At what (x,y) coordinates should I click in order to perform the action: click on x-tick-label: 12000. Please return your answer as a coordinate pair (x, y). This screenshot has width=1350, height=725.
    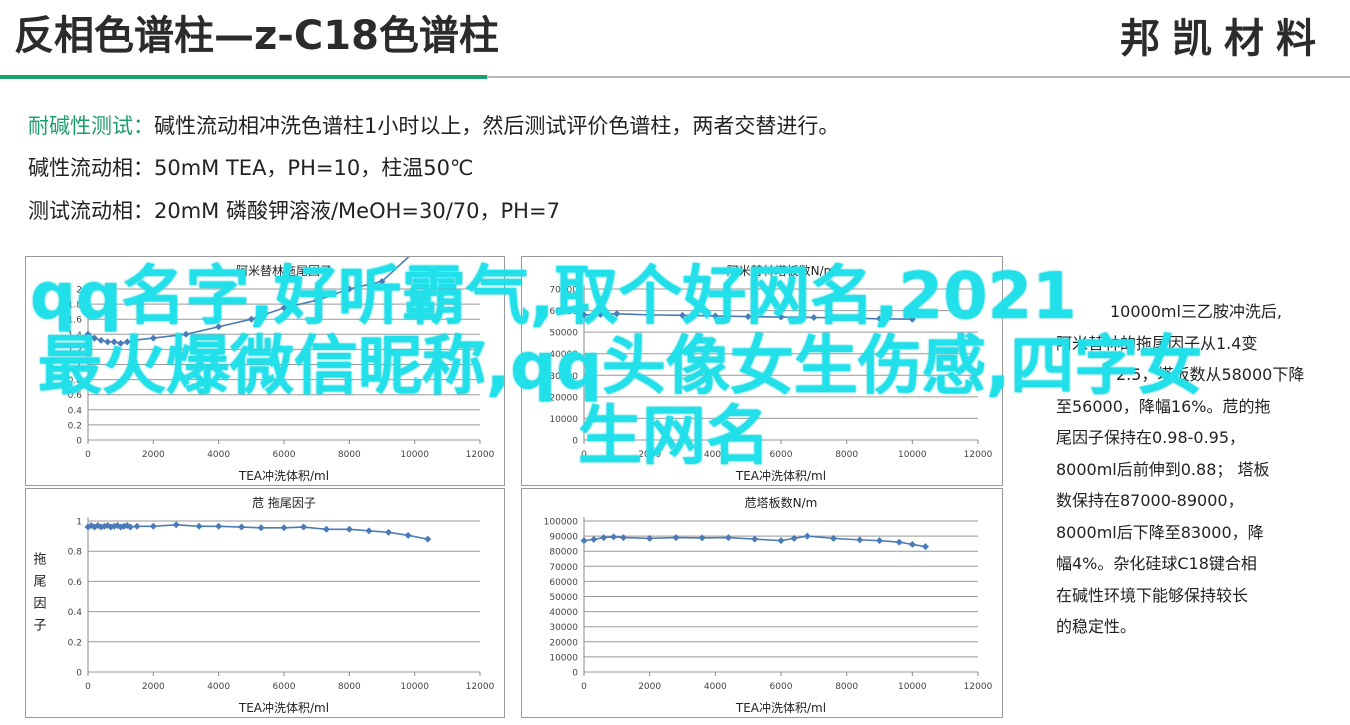
    Looking at the image, I should click on (978, 687).